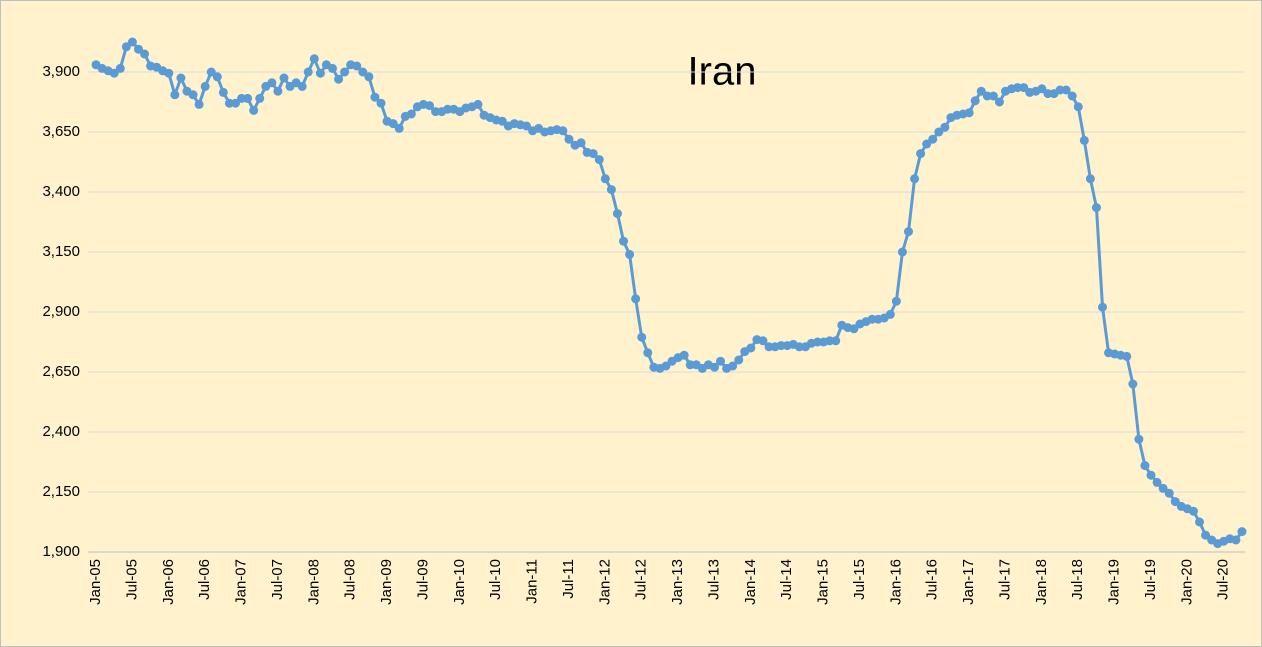 The height and width of the screenshot is (647, 1262). Describe the element at coordinates (859, 579) in the screenshot. I see `x-tick-label: Jul-15` at that location.